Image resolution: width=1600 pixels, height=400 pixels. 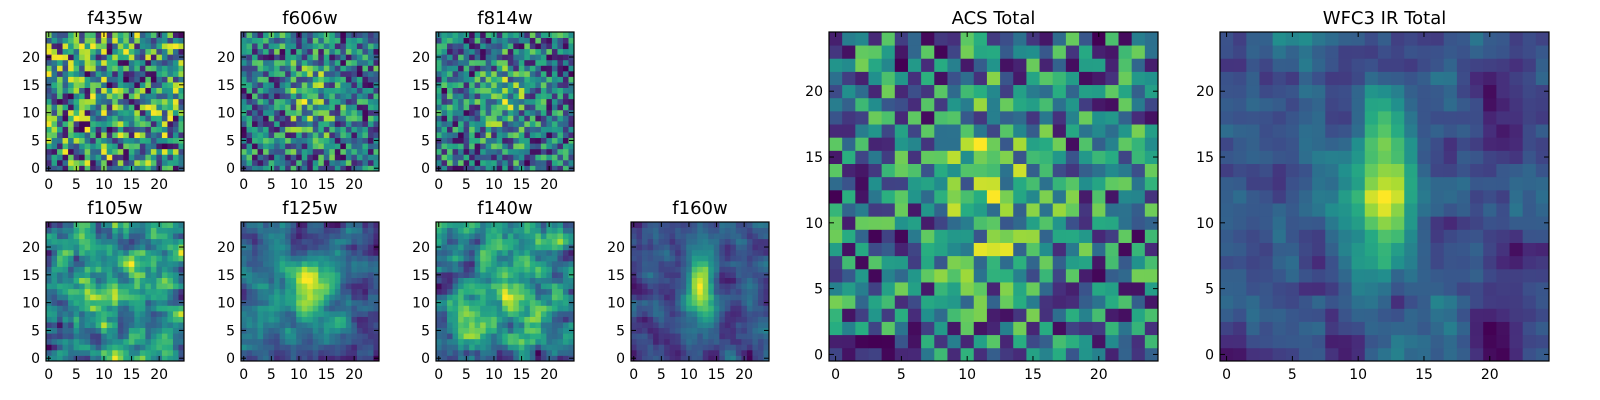 What do you see at coordinates (48, 185) in the screenshot?
I see `x-tick-label: 0` at bounding box center [48, 185].